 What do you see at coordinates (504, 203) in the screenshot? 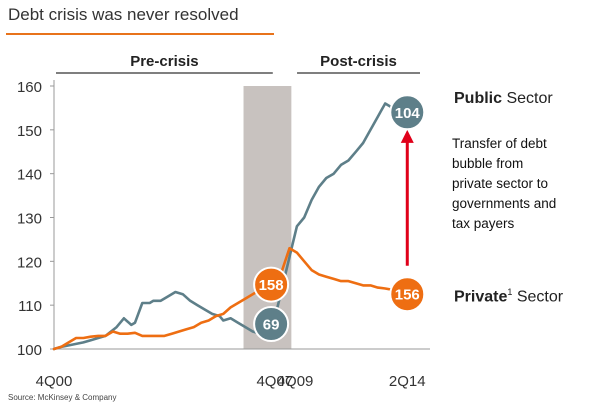
I see `annotation-line: governments and` at bounding box center [504, 203].